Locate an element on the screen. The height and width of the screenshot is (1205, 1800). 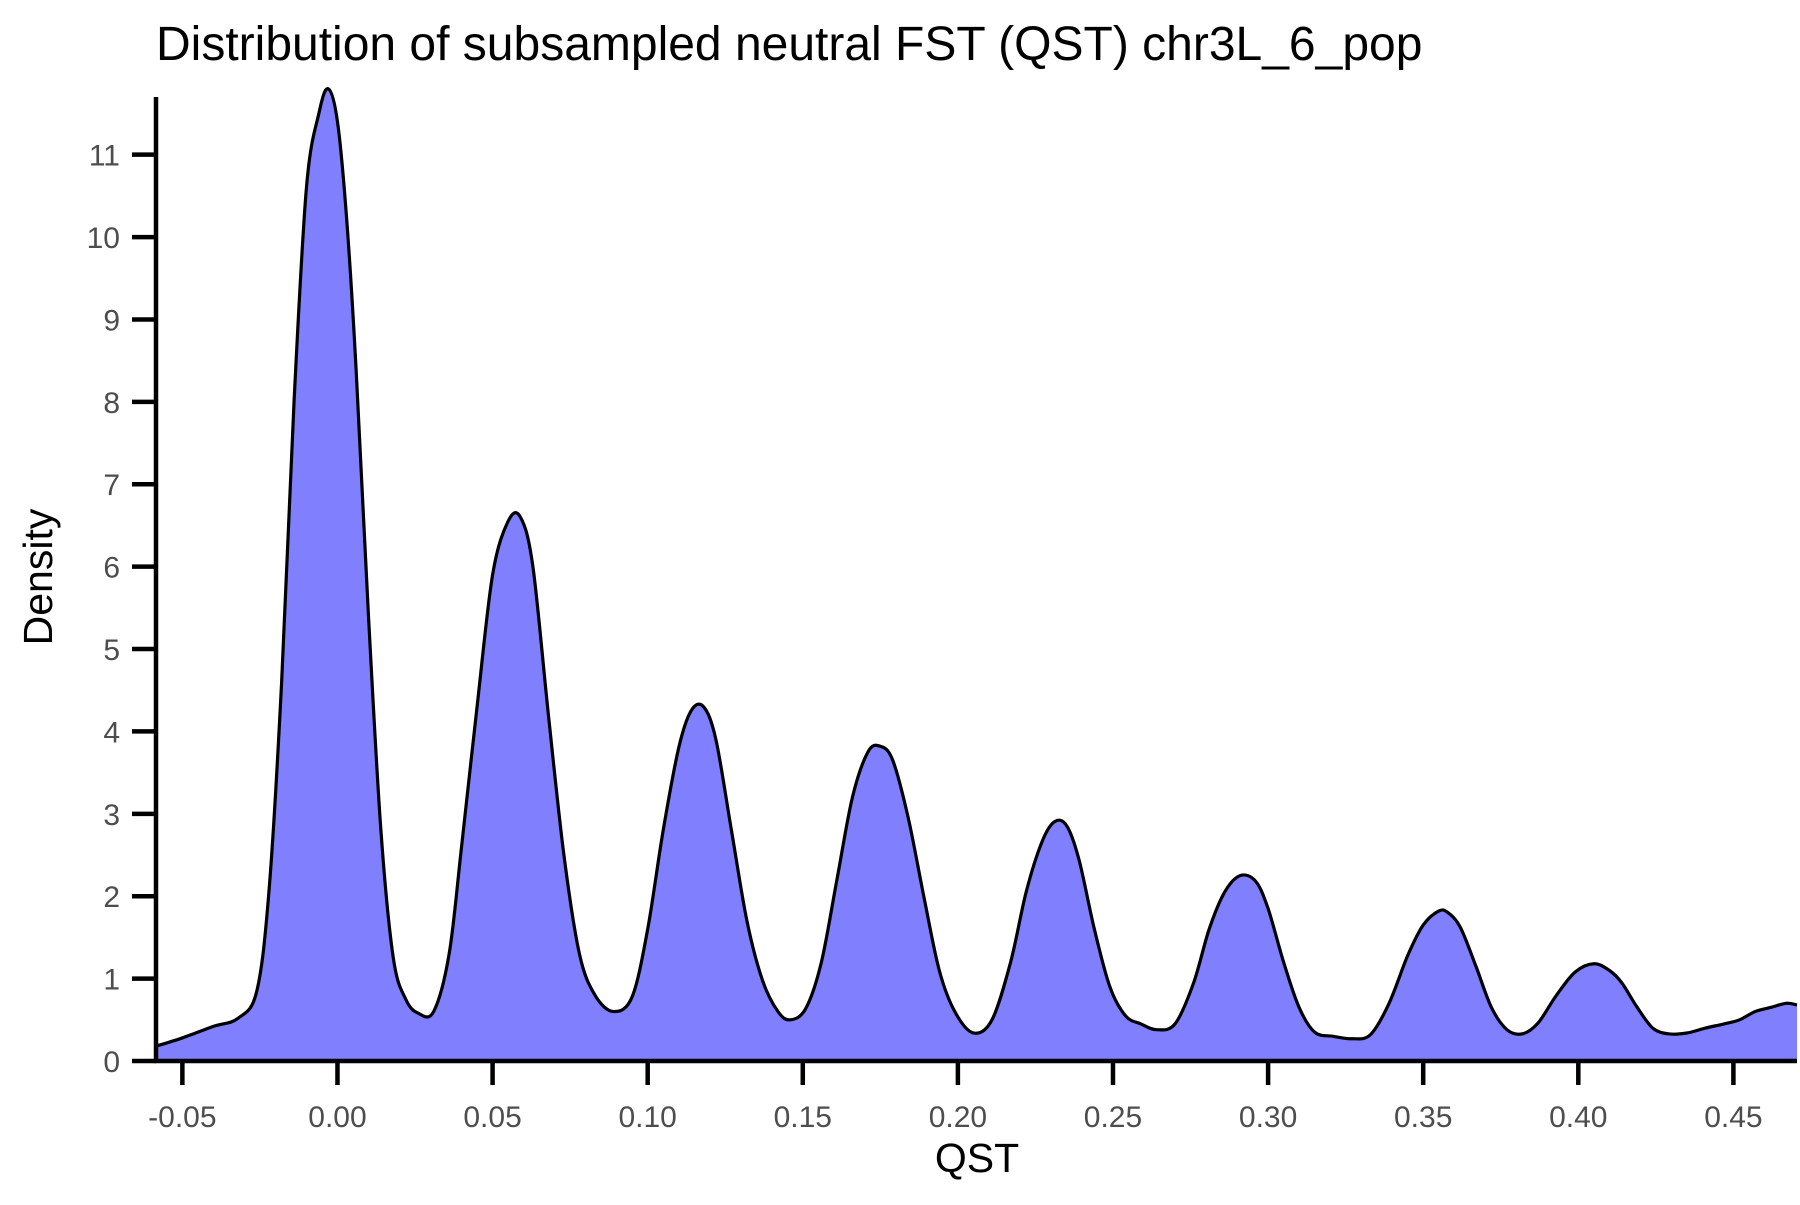
y-tick-label: 10 is located at coordinates (103, 238).